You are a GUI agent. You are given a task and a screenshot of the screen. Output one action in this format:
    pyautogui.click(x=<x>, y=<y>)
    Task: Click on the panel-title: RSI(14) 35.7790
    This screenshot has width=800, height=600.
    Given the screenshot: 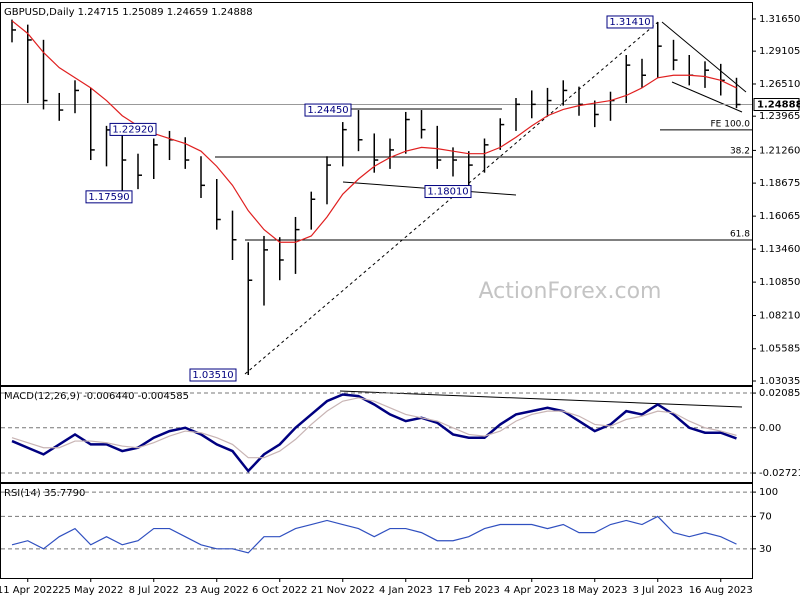 What is the action you would take?
    pyautogui.click(x=44, y=493)
    